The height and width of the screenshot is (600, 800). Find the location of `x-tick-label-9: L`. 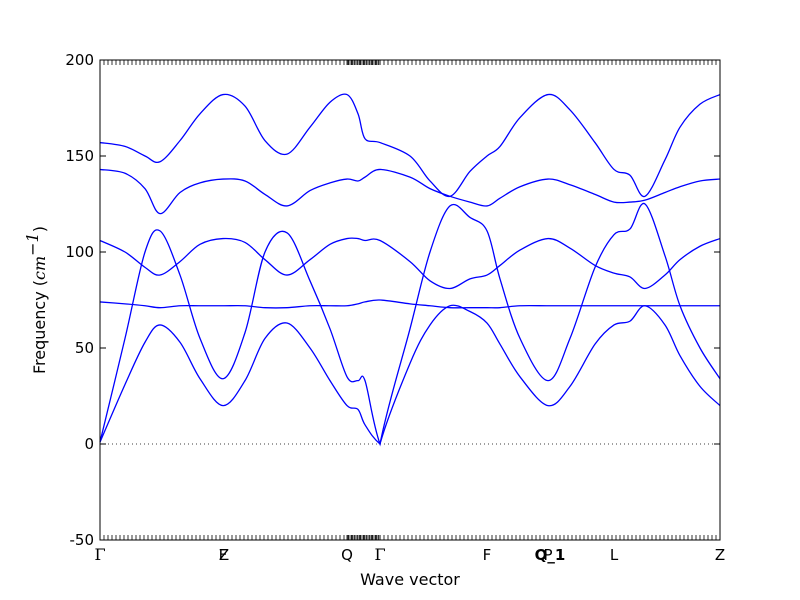

x-tick-label-9: L is located at coordinates (614, 555).